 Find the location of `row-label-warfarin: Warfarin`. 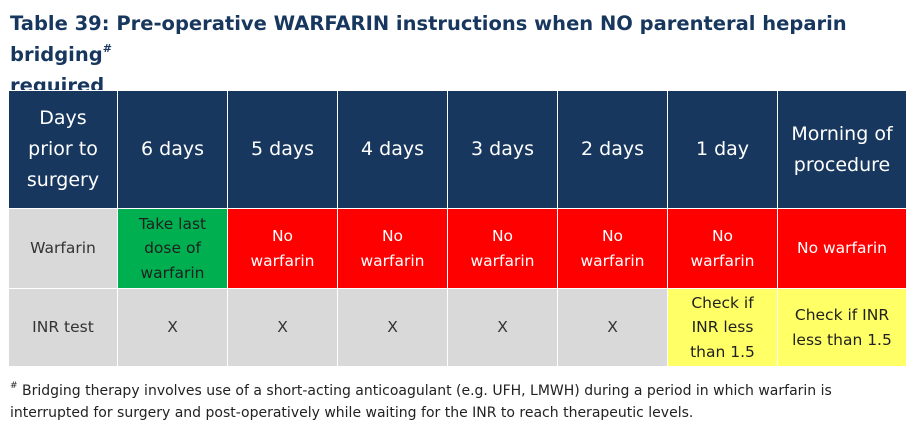

row-label-warfarin: Warfarin is located at coordinates (63, 248).